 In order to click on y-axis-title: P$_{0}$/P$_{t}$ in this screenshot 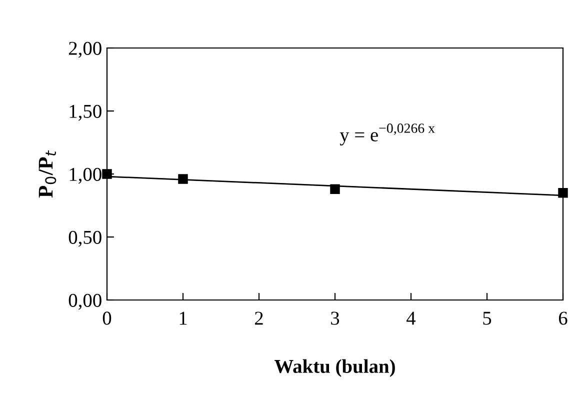, I will do `click(47, 174)`.